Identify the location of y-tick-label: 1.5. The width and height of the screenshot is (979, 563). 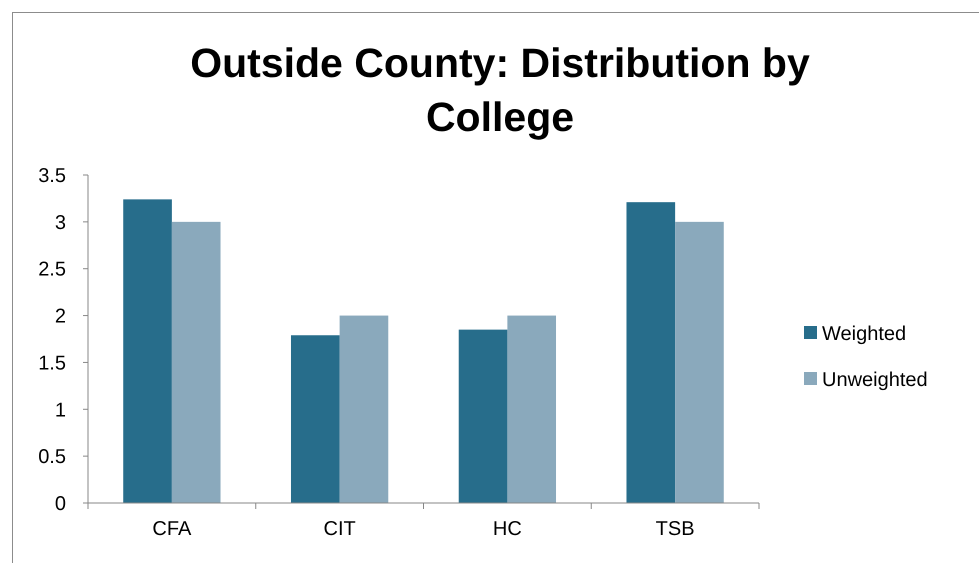
(52, 363).